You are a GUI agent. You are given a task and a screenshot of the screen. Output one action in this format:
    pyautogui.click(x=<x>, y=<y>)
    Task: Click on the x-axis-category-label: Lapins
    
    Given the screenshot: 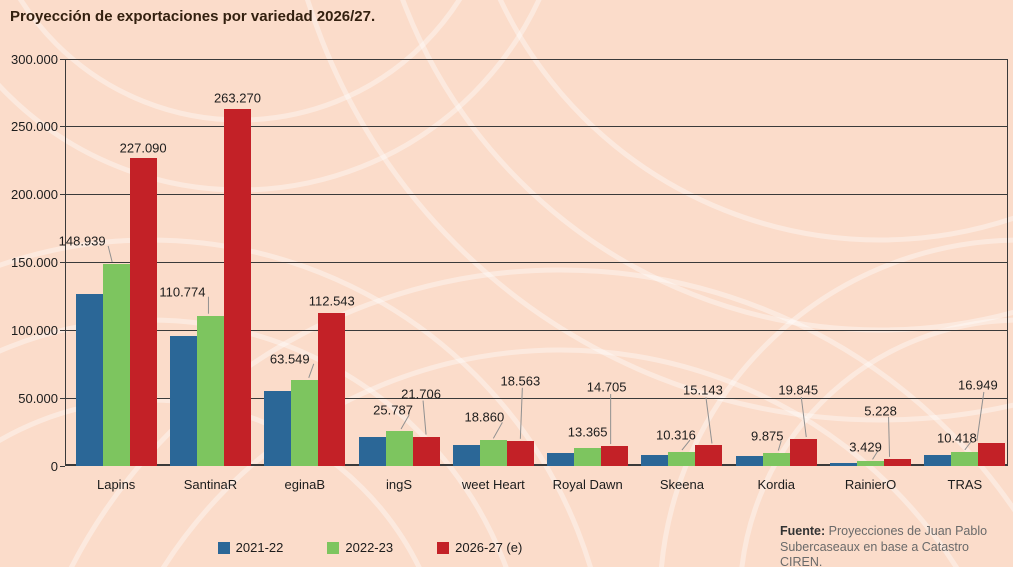 What is the action you would take?
    pyautogui.click(x=116, y=484)
    